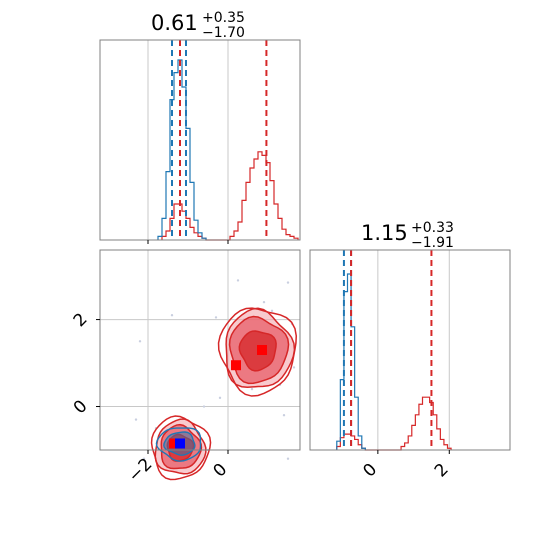 Image resolution: width=550 pixels, height=550 pixels. I want to click on title-param-2-value: 1.15, so click(384, 233).